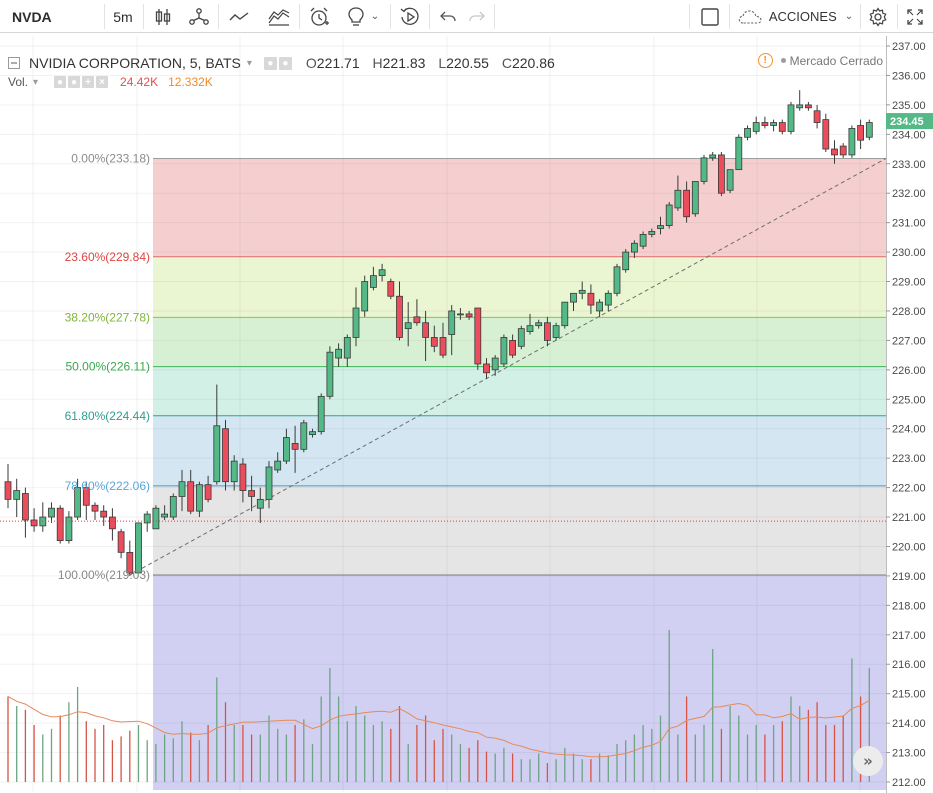 The width and height of the screenshot is (933, 793). I want to click on templates-icon, so click(279, 17).